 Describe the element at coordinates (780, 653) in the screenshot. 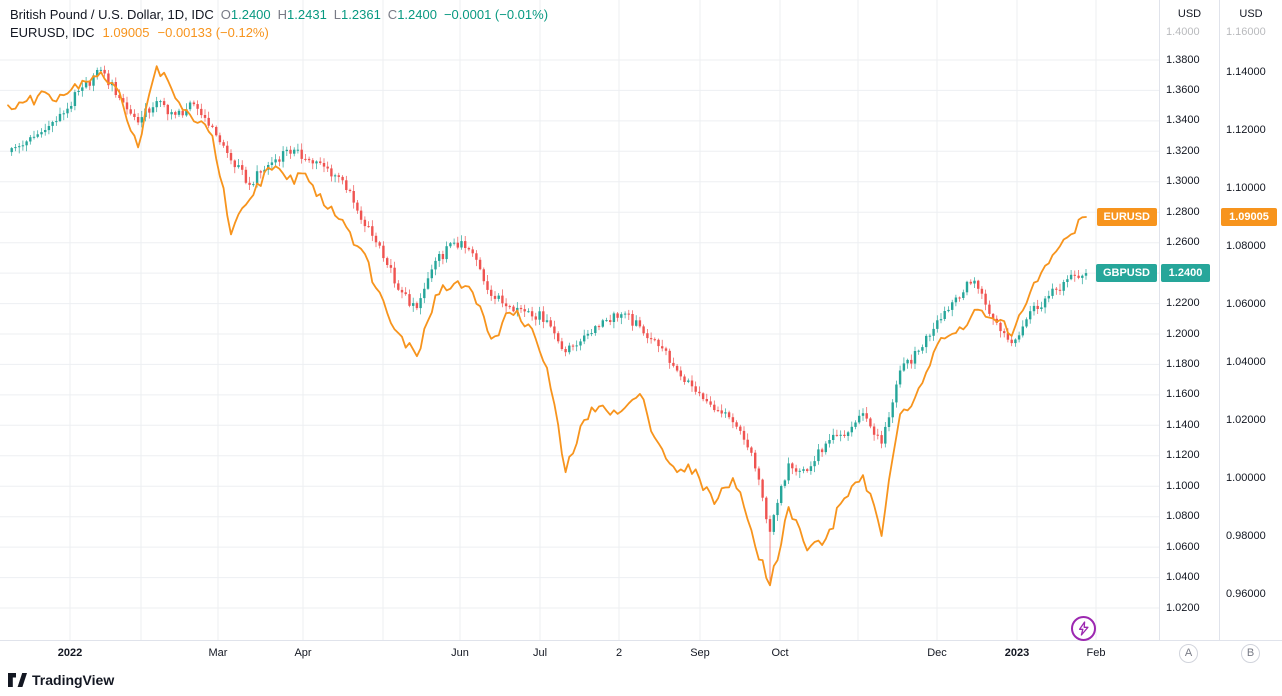

I see `time-axis-label: Oct` at that location.